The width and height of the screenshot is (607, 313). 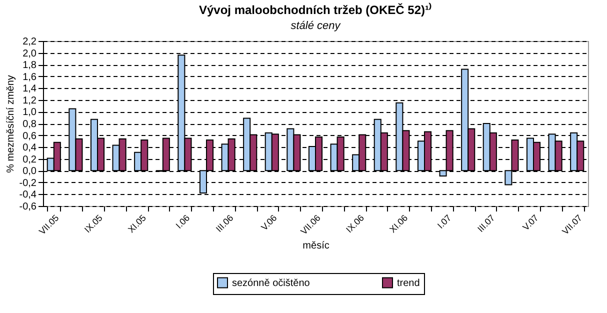 I want to click on y-tick-label: 0,6, so click(x=29, y=136).